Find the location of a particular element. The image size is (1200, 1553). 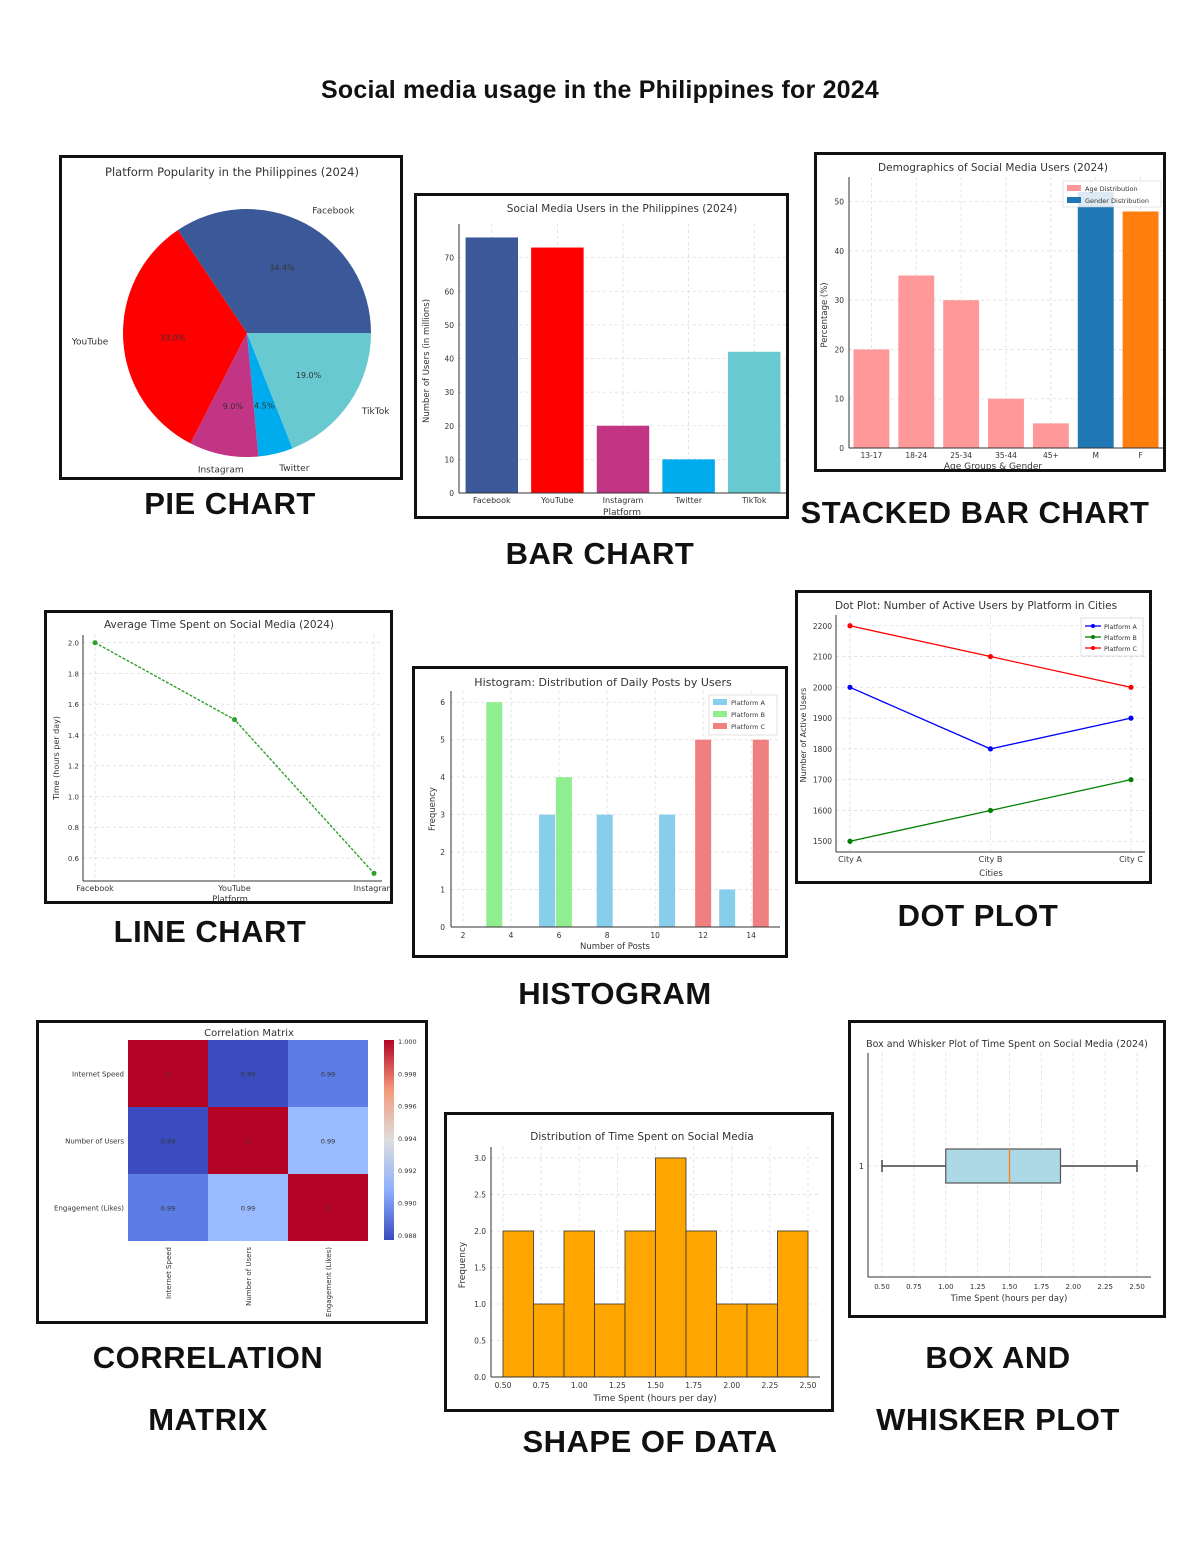

svg-text: 1.50 is located at coordinates (1010, 1287).